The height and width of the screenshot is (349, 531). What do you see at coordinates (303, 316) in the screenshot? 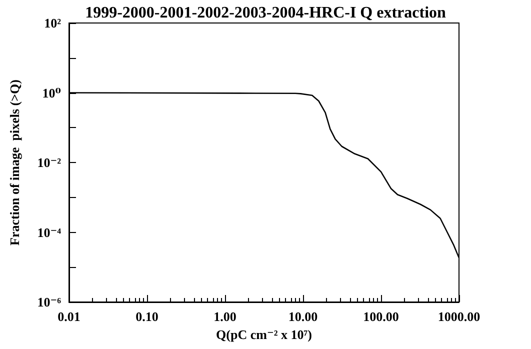
I see `x-tick-label: 10.00` at bounding box center [303, 316].